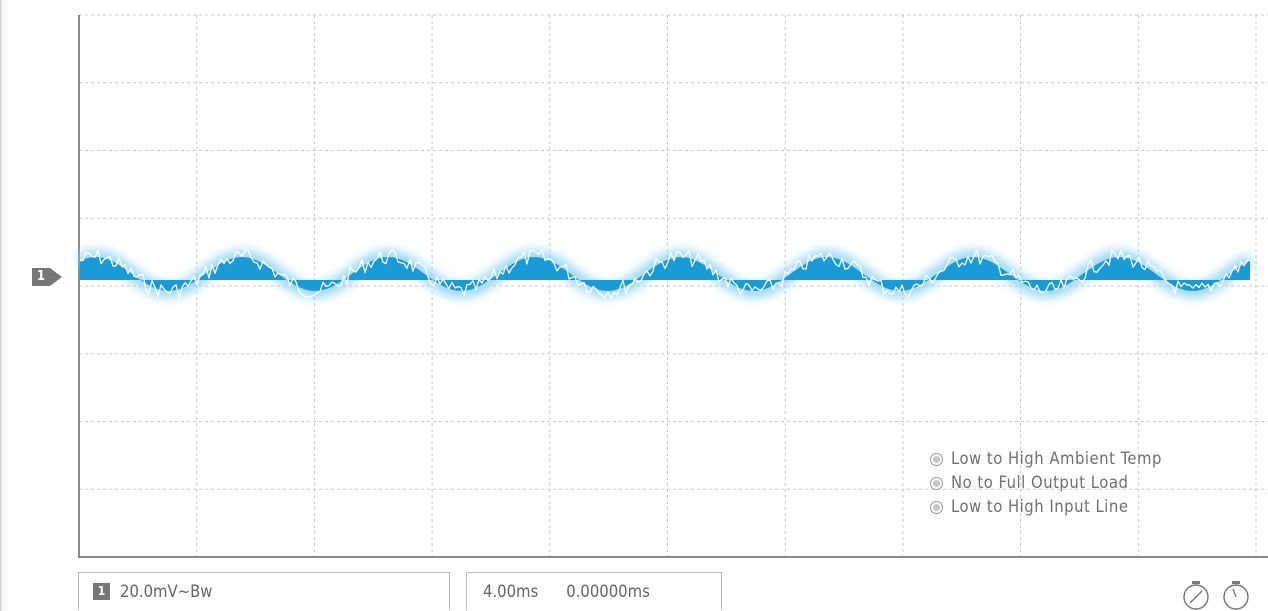 The height and width of the screenshot is (611, 1268). I want to click on channel-marker-arrow, so click(56, 277).